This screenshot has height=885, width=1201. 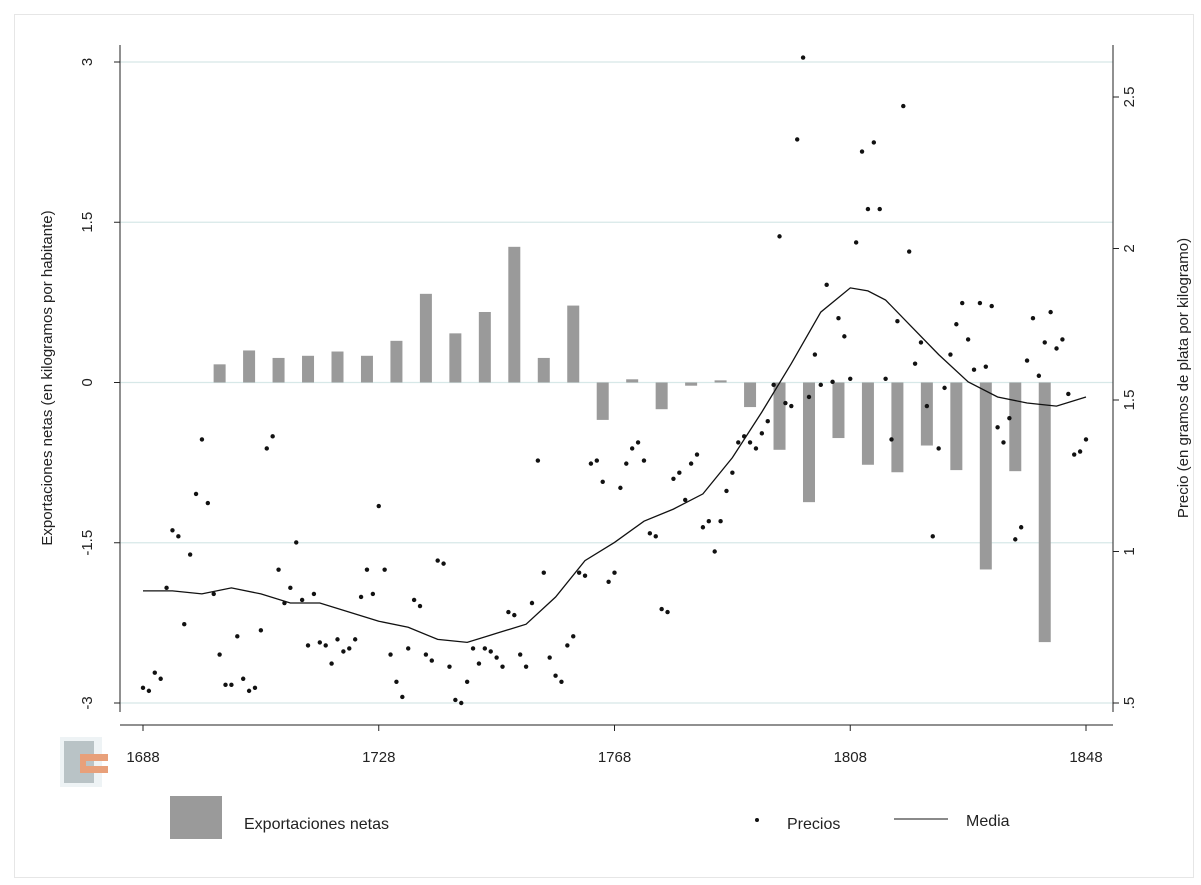 I want to click on legend-points-label: Precios, so click(x=813, y=824).